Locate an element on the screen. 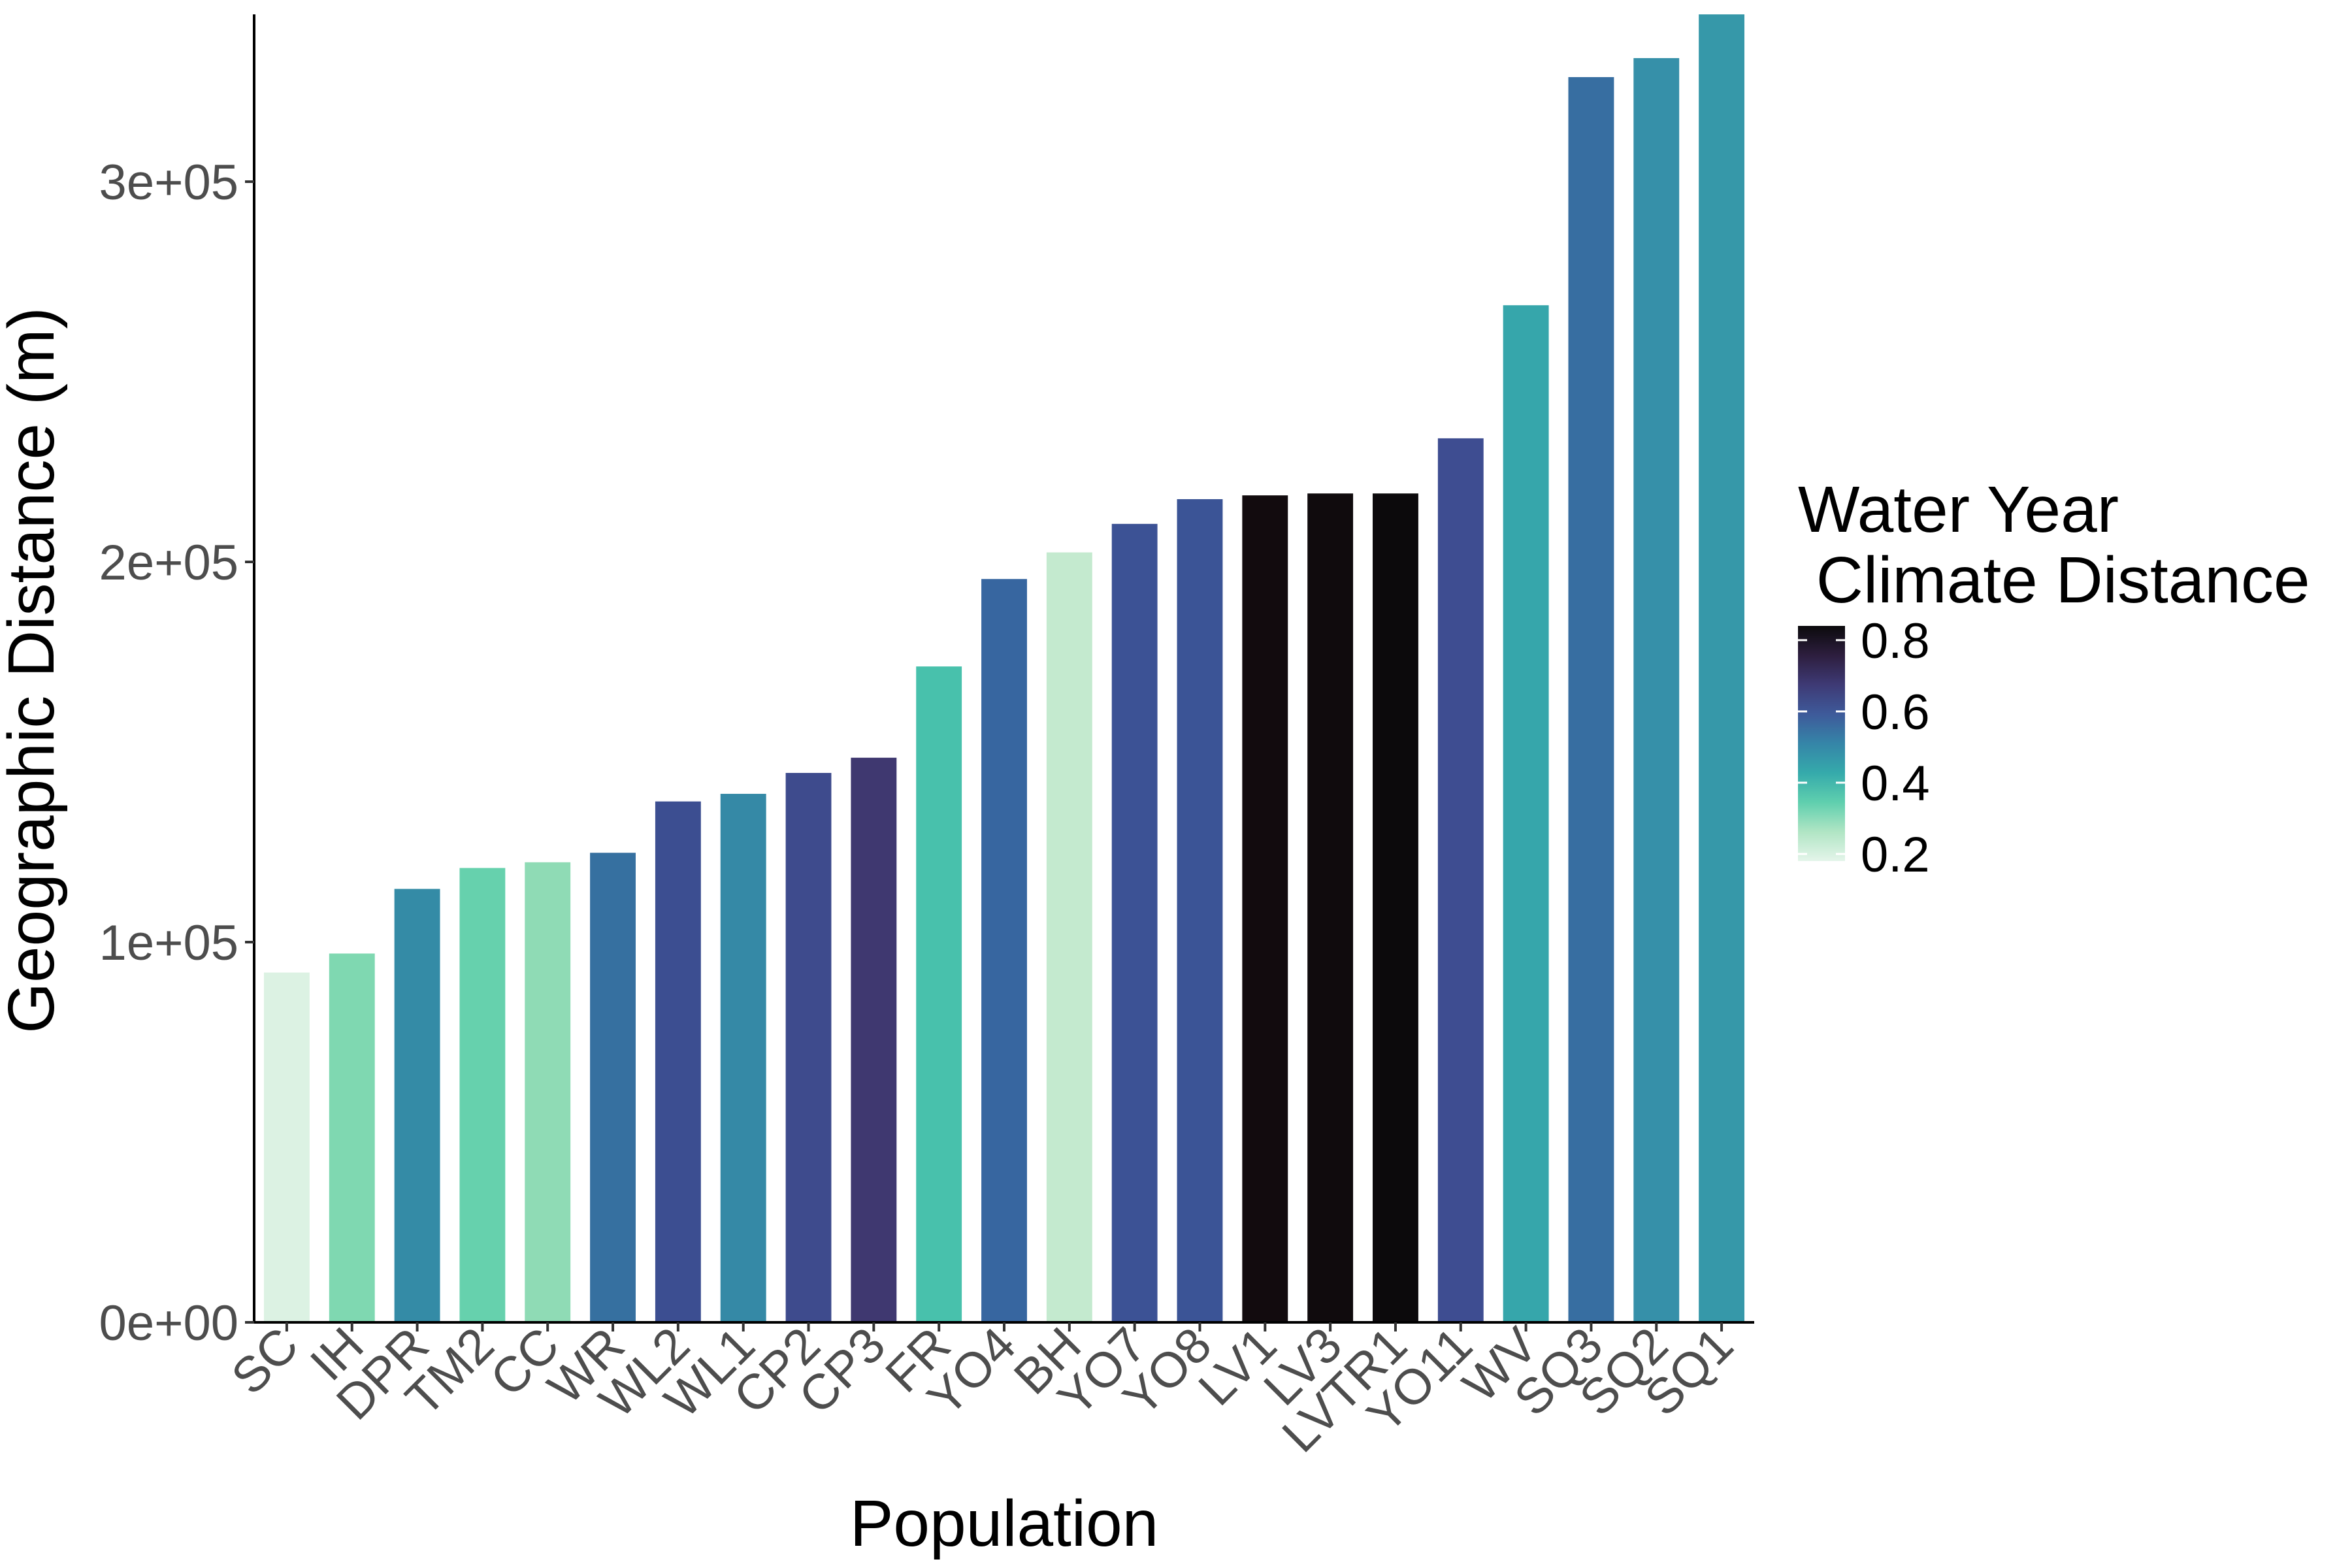 The image size is (2352, 1568). bar-ih is located at coordinates (352, 1137).